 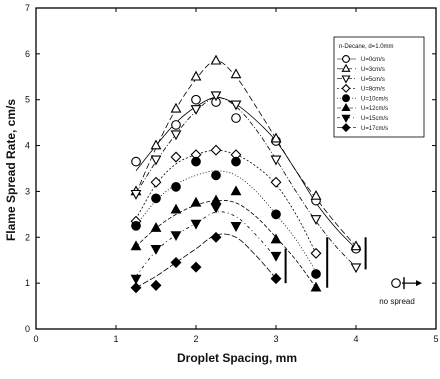 I want to click on y-tick-label: 3, so click(x=27, y=191).